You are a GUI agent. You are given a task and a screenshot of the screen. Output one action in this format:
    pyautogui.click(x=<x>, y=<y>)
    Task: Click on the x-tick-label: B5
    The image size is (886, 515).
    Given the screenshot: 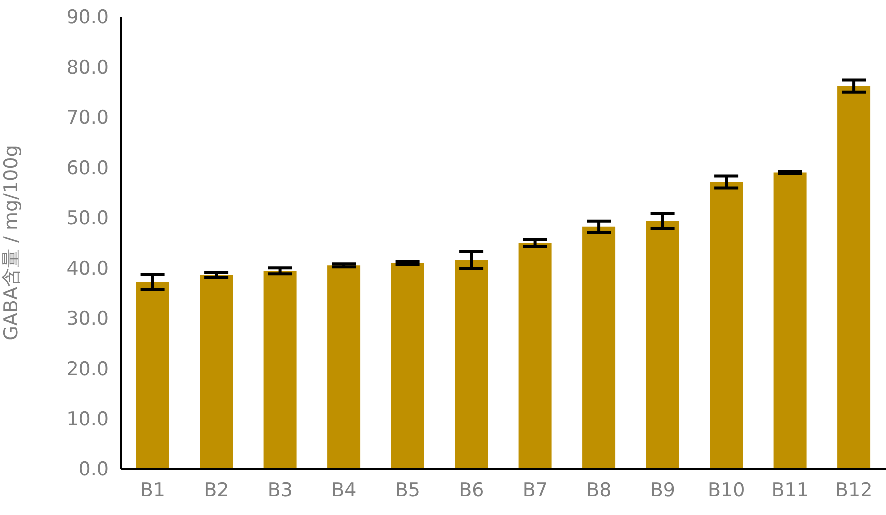 What is the action you would take?
    pyautogui.click(x=407, y=490)
    